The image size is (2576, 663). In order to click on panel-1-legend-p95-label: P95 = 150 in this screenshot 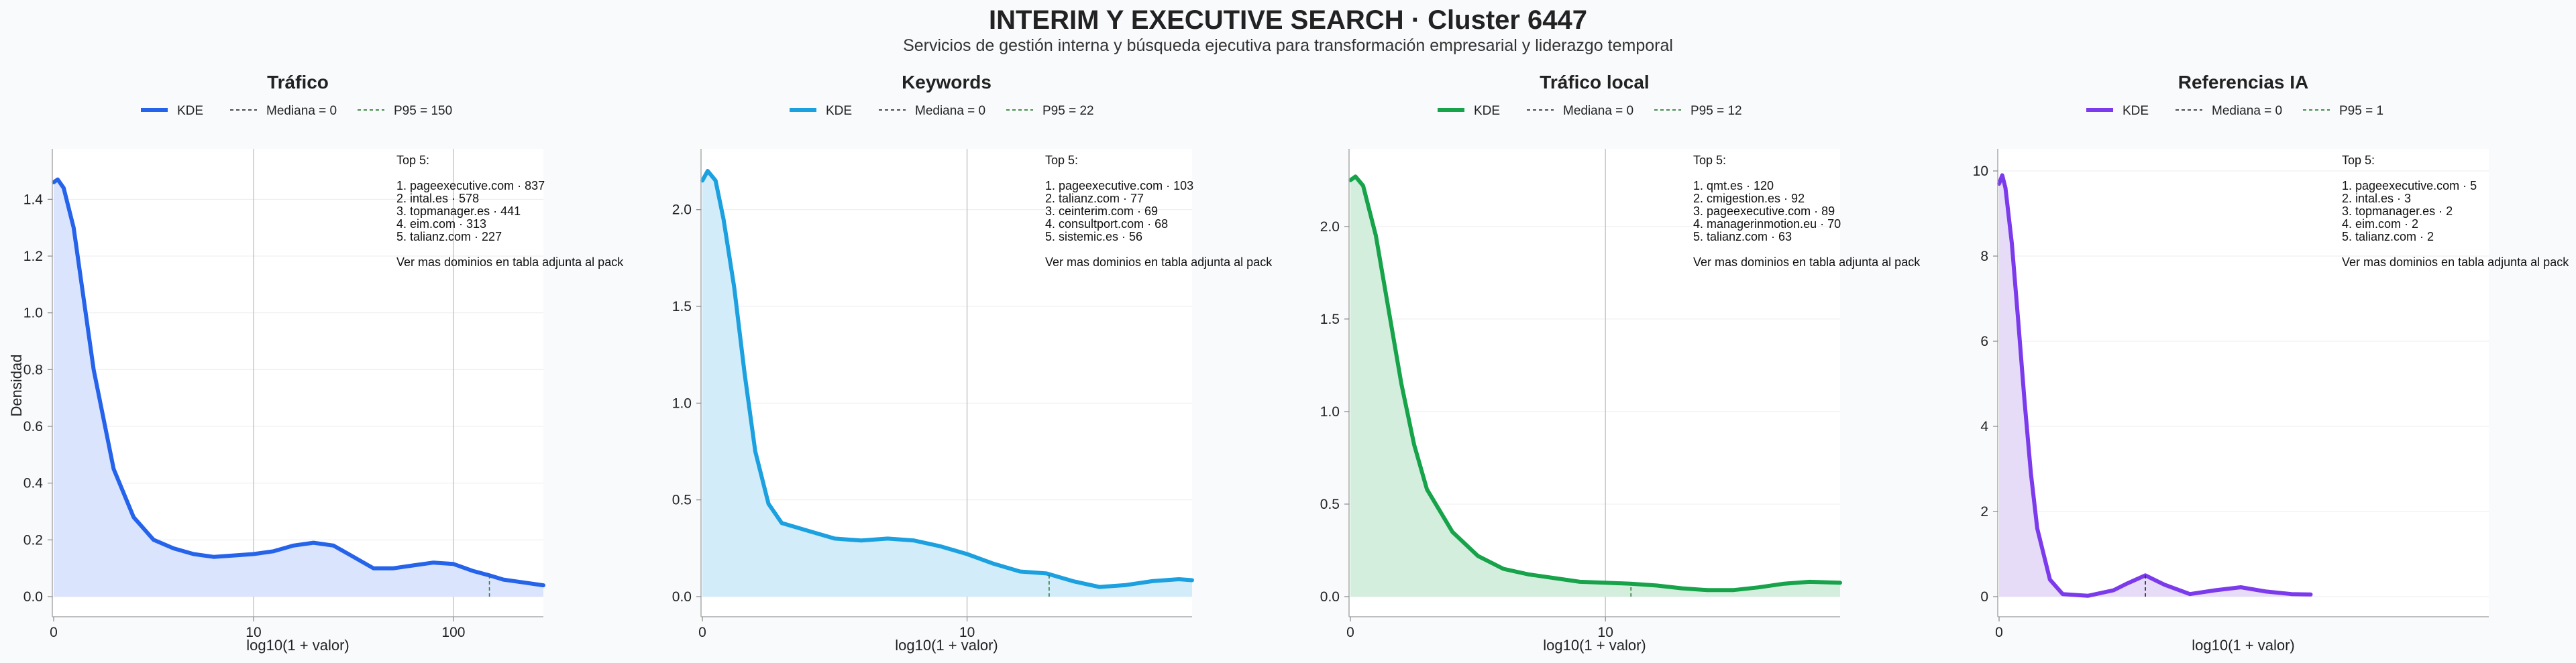, I will do `click(423, 111)`.